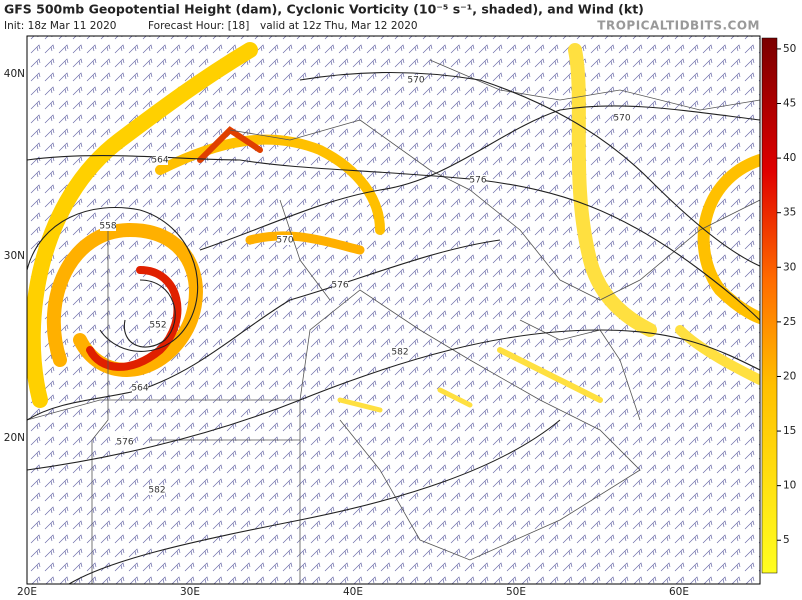 The height and width of the screenshot is (600, 802). Describe the element at coordinates (789, 486) in the screenshot. I see `colorbar-label: 10` at that location.